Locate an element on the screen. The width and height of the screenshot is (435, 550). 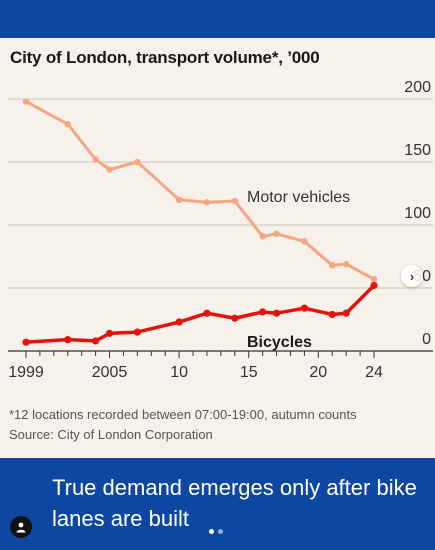
chart-title: City of London, transport volume*, ’000 is located at coordinates (165, 57).